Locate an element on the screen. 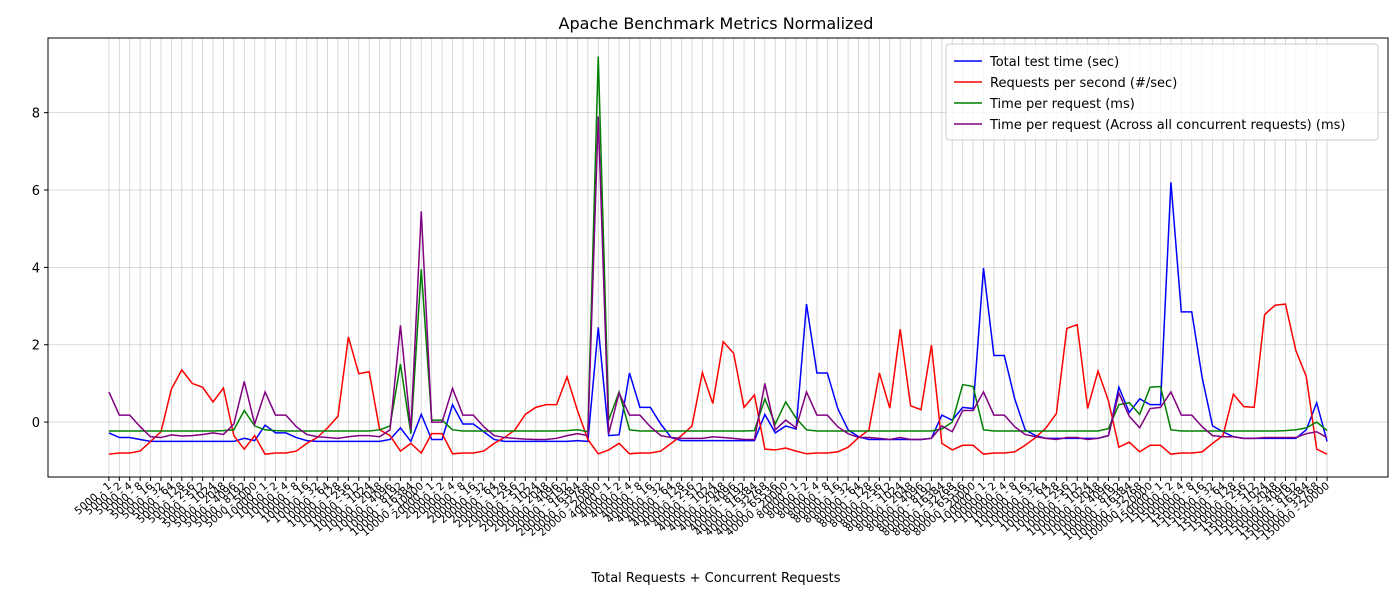 This screenshot has height=604, width=1400. chart-title: Apache Benchmark Metrics Normalized is located at coordinates (716, 23).